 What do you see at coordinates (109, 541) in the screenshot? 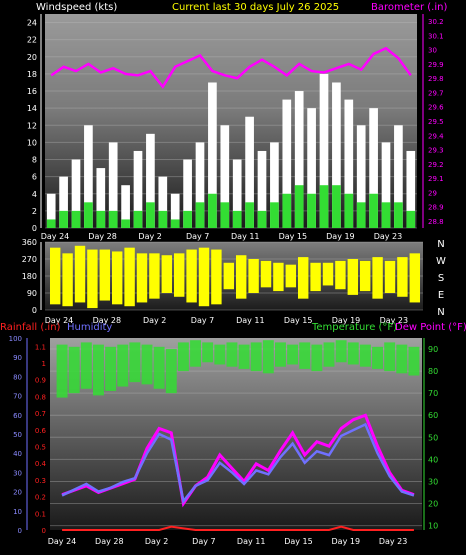
I see `temperature-x-tick-label: Day 28` at bounding box center [109, 541].